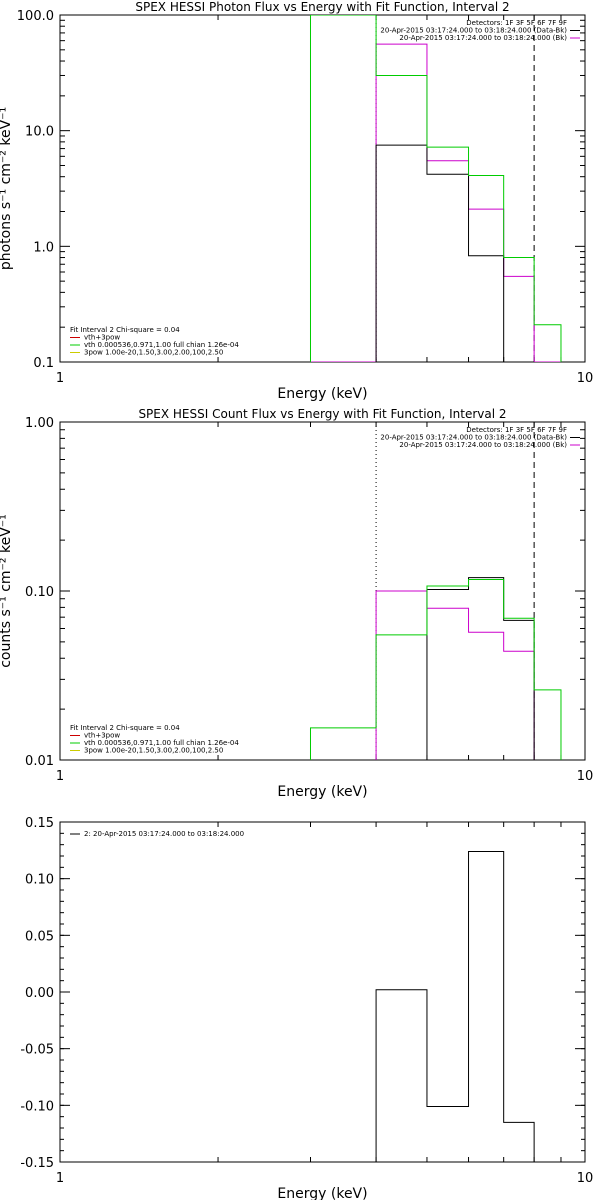 This screenshot has width=600, height=1200. I want to click on y-tick-label: -0.15, so click(37, 1163).